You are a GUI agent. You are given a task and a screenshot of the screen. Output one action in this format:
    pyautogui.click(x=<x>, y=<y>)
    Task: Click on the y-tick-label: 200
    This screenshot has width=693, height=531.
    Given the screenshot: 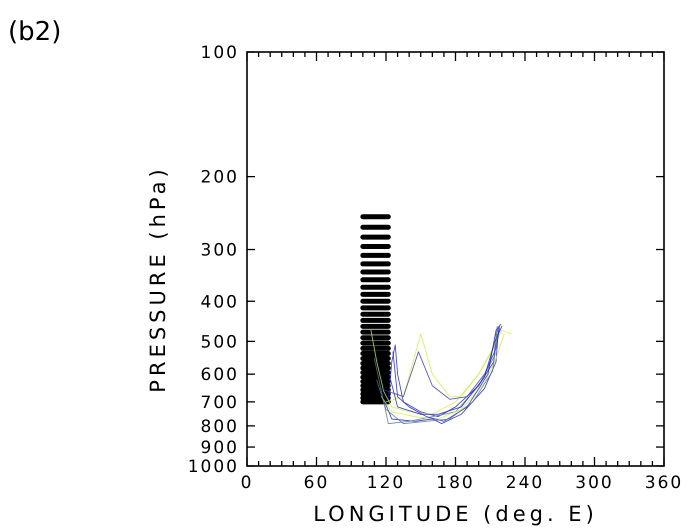 What is the action you would take?
    pyautogui.click(x=219, y=178)
    